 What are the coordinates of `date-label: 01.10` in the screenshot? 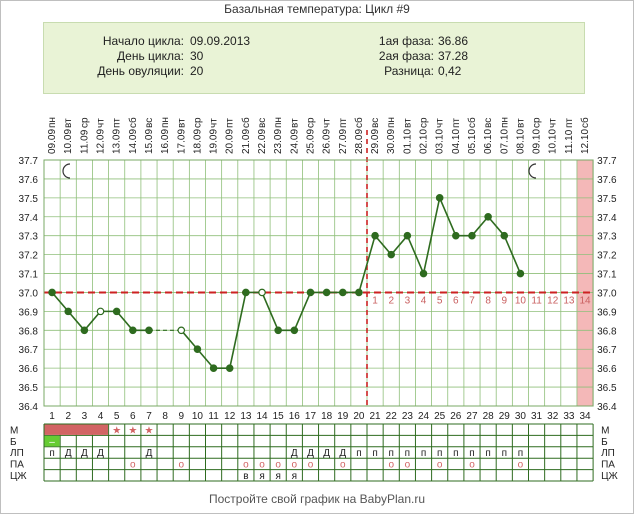 It's located at (407, 141).